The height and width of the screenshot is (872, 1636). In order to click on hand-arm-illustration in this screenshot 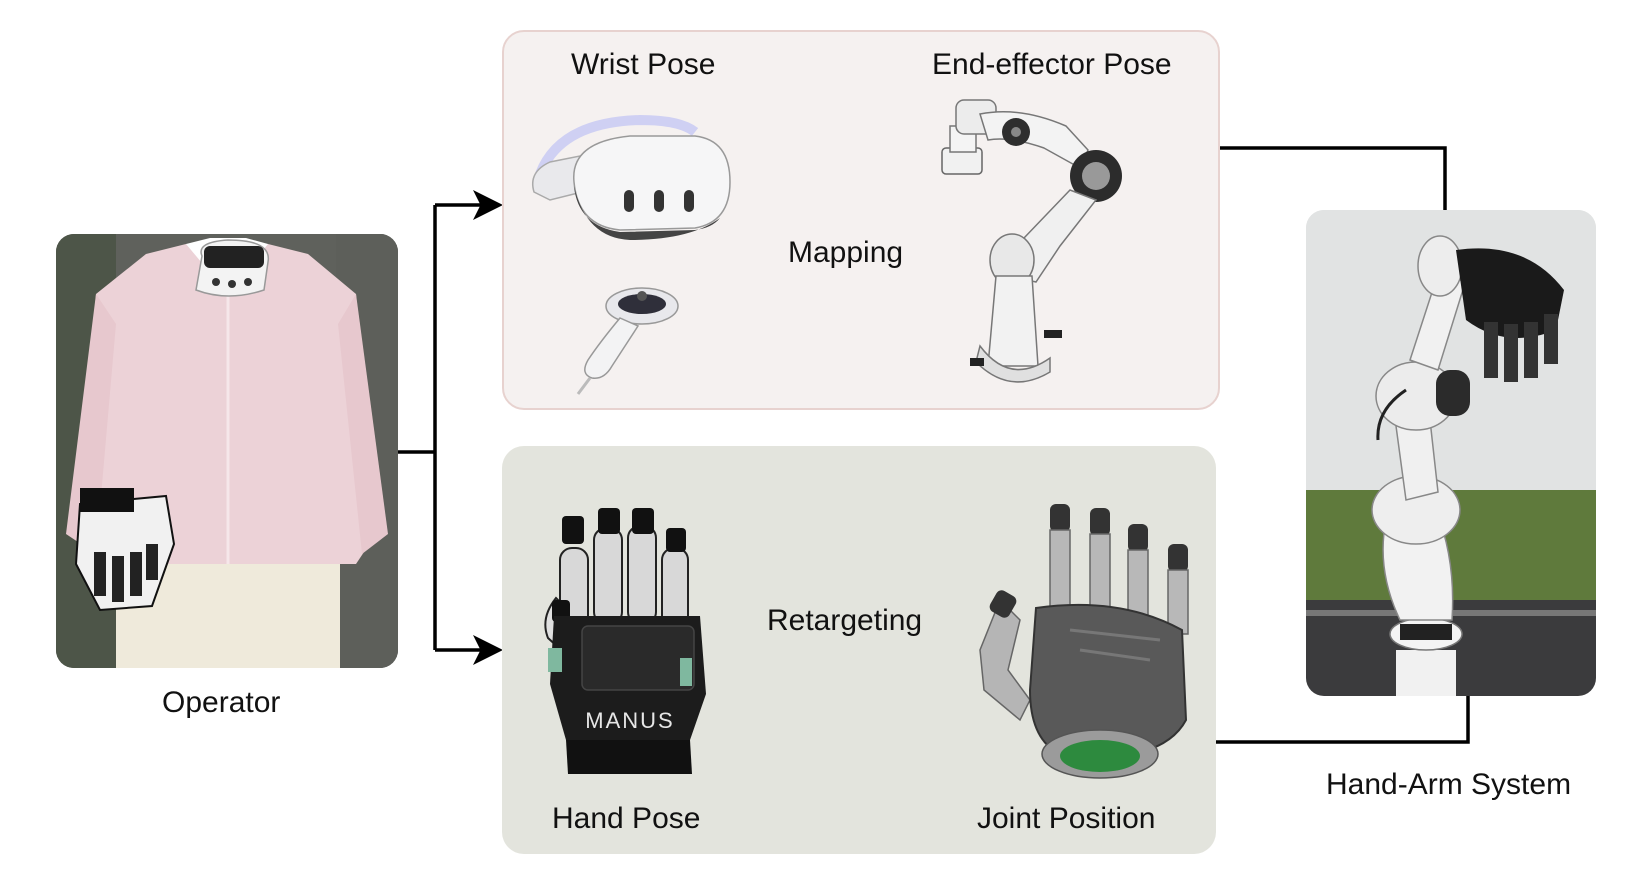, I will do `click(1451, 453)`.